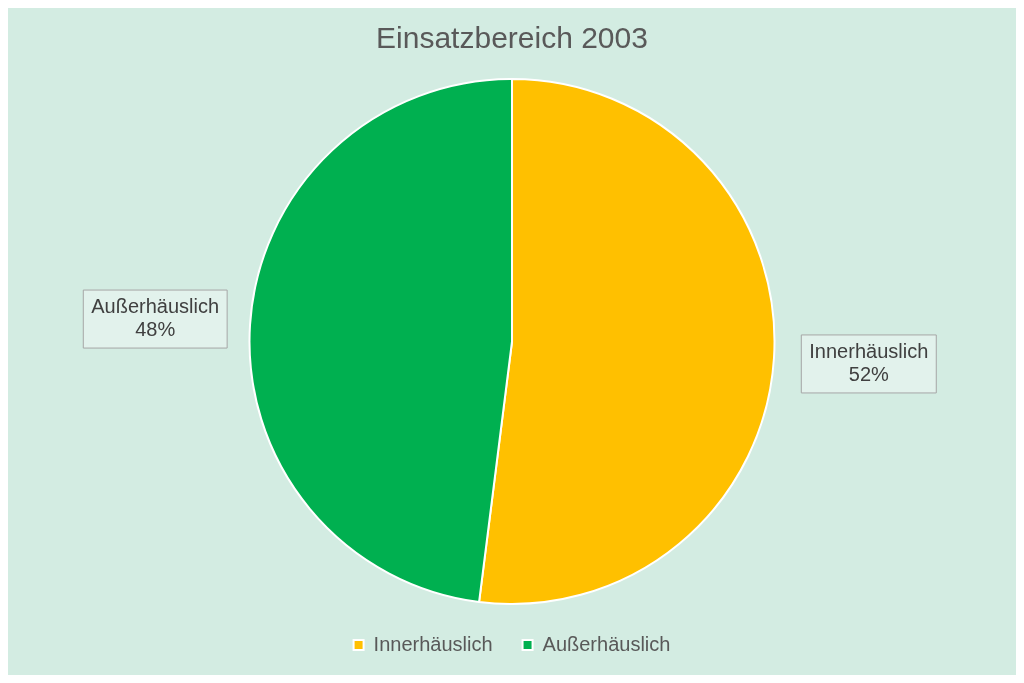 This screenshot has height=683, width=1024. What do you see at coordinates (433, 643) in the screenshot?
I see `legend-label: Innerhäuslich` at bounding box center [433, 643].